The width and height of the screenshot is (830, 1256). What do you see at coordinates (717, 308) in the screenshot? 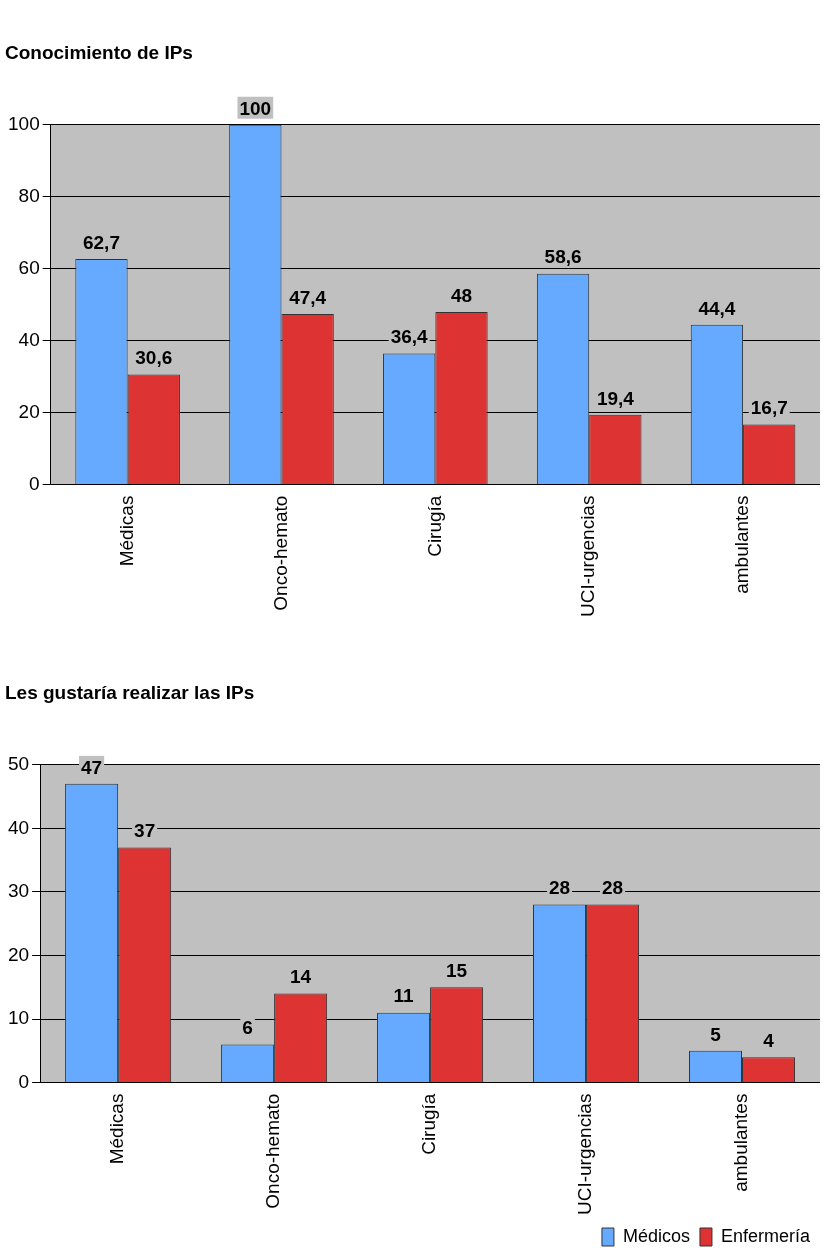
I see `data-label: 44,4` at bounding box center [717, 308].